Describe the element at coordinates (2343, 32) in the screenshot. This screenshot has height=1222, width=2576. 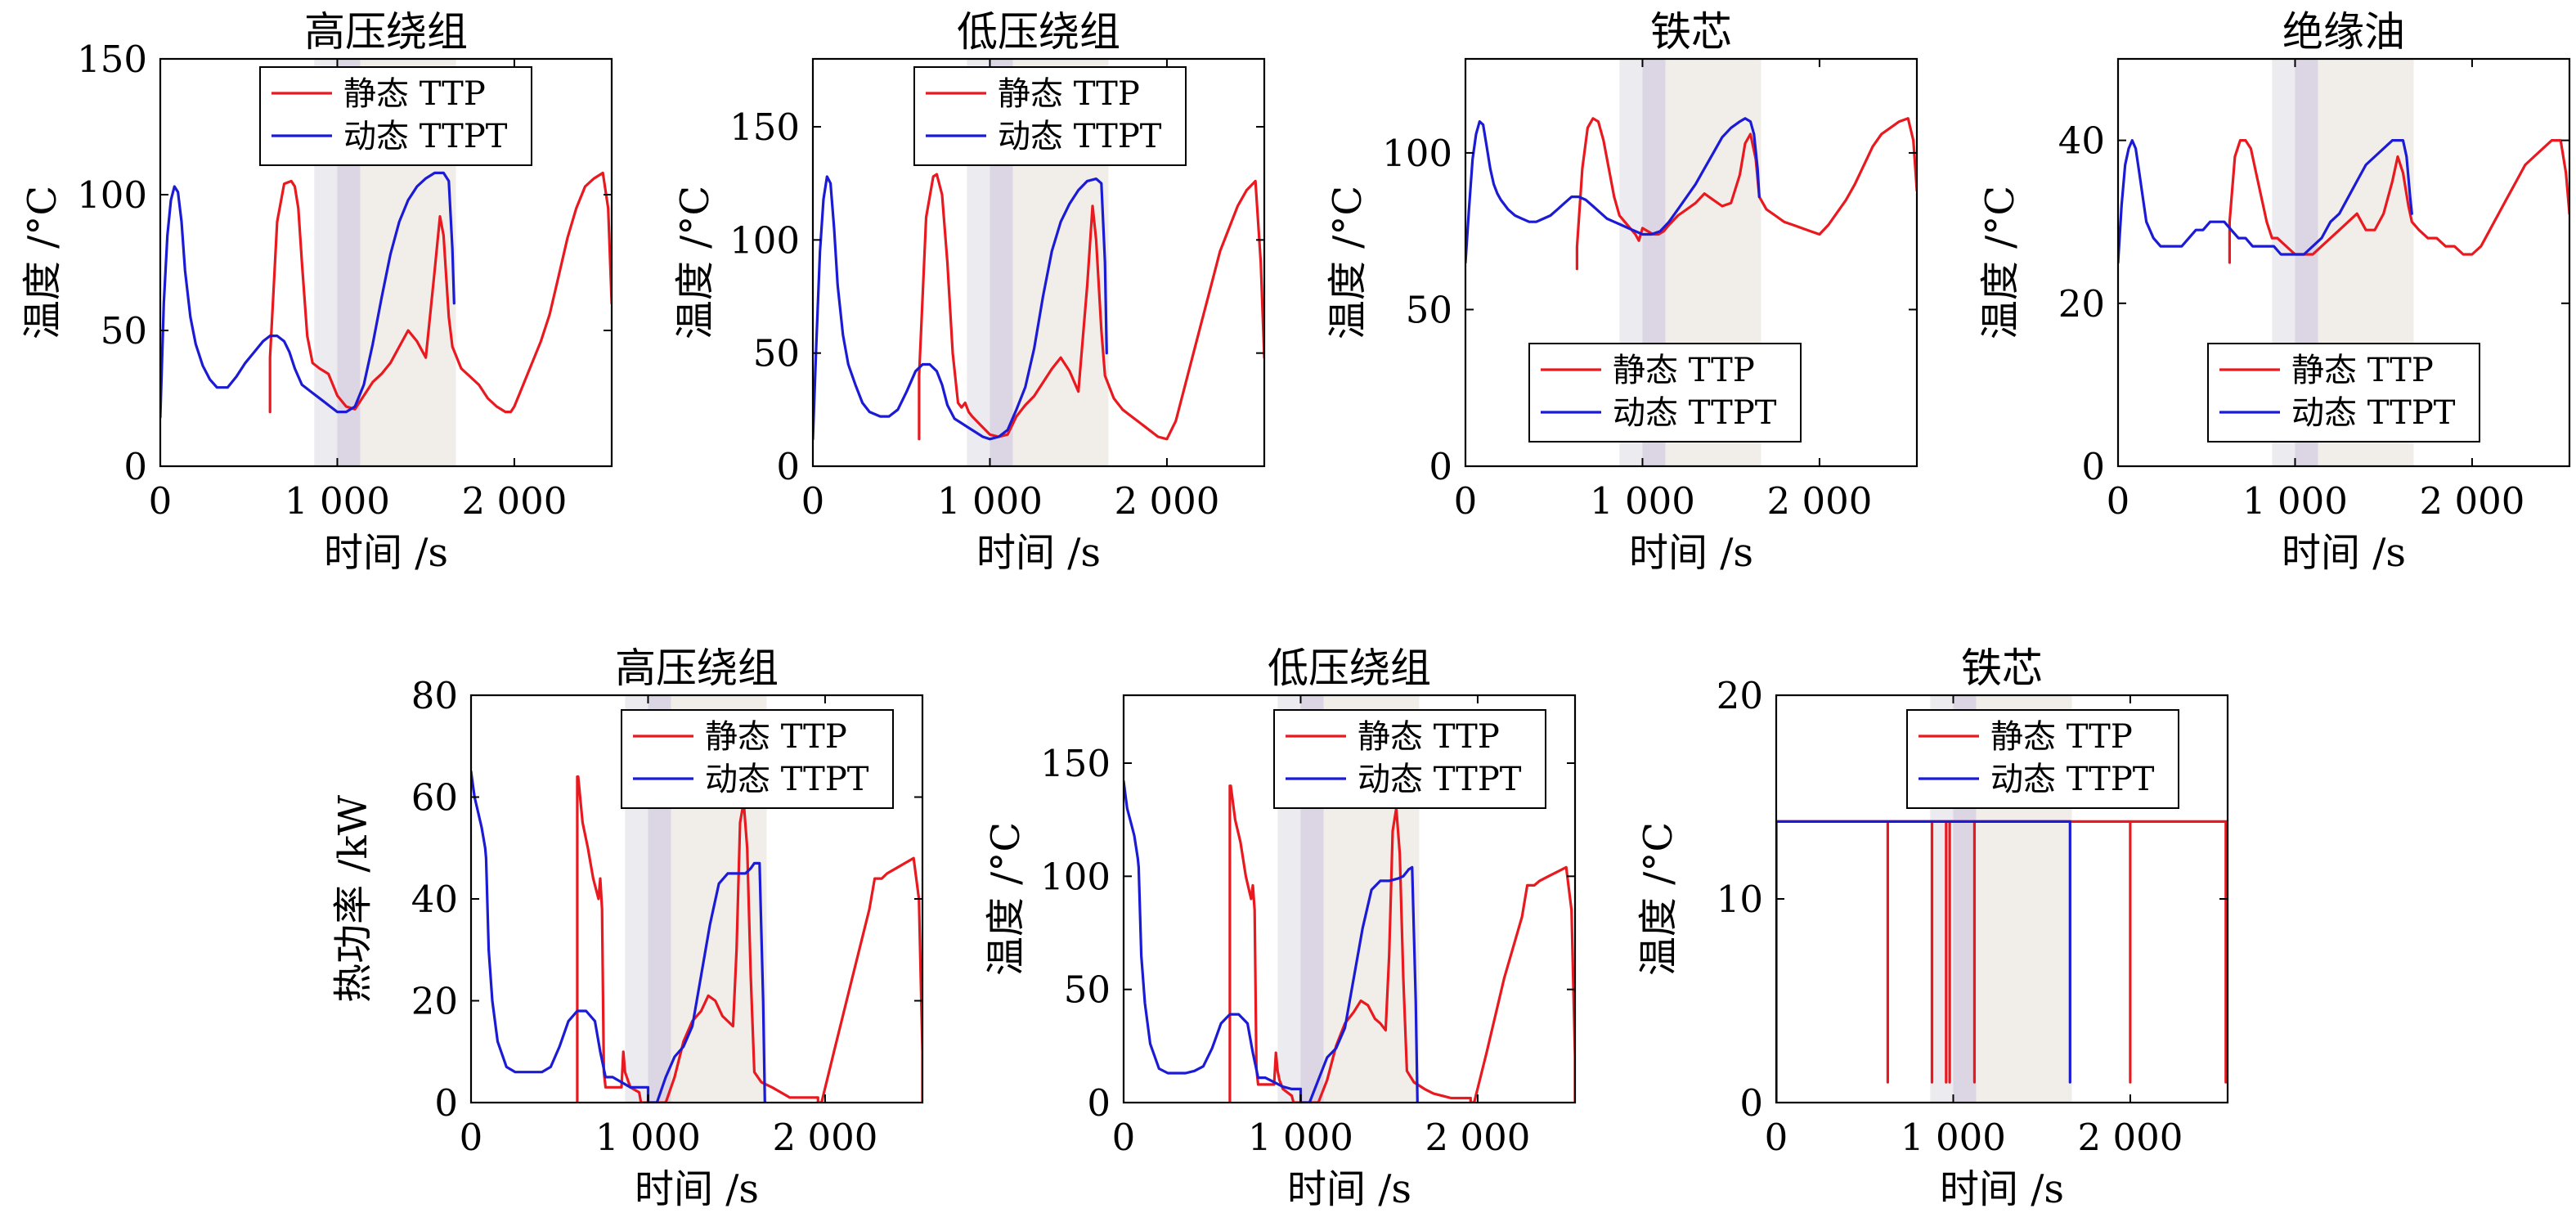
I see `chart-title: 绝缘油` at that location.